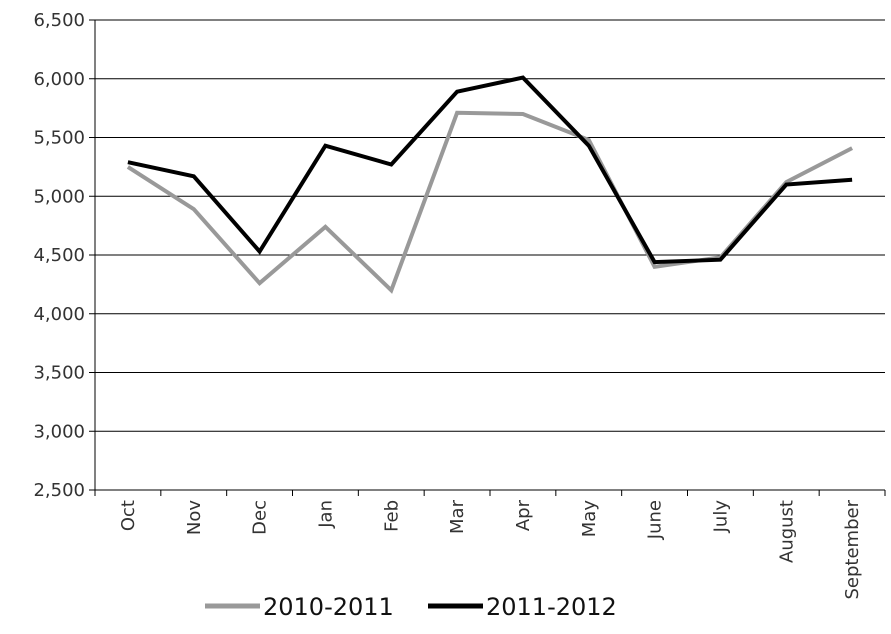 This screenshot has width=891, height=634. What do you see at coordinates (328, 607) in the screenshot?
I see `legend-label: 2010-2011` at bounding box center [328, 607].